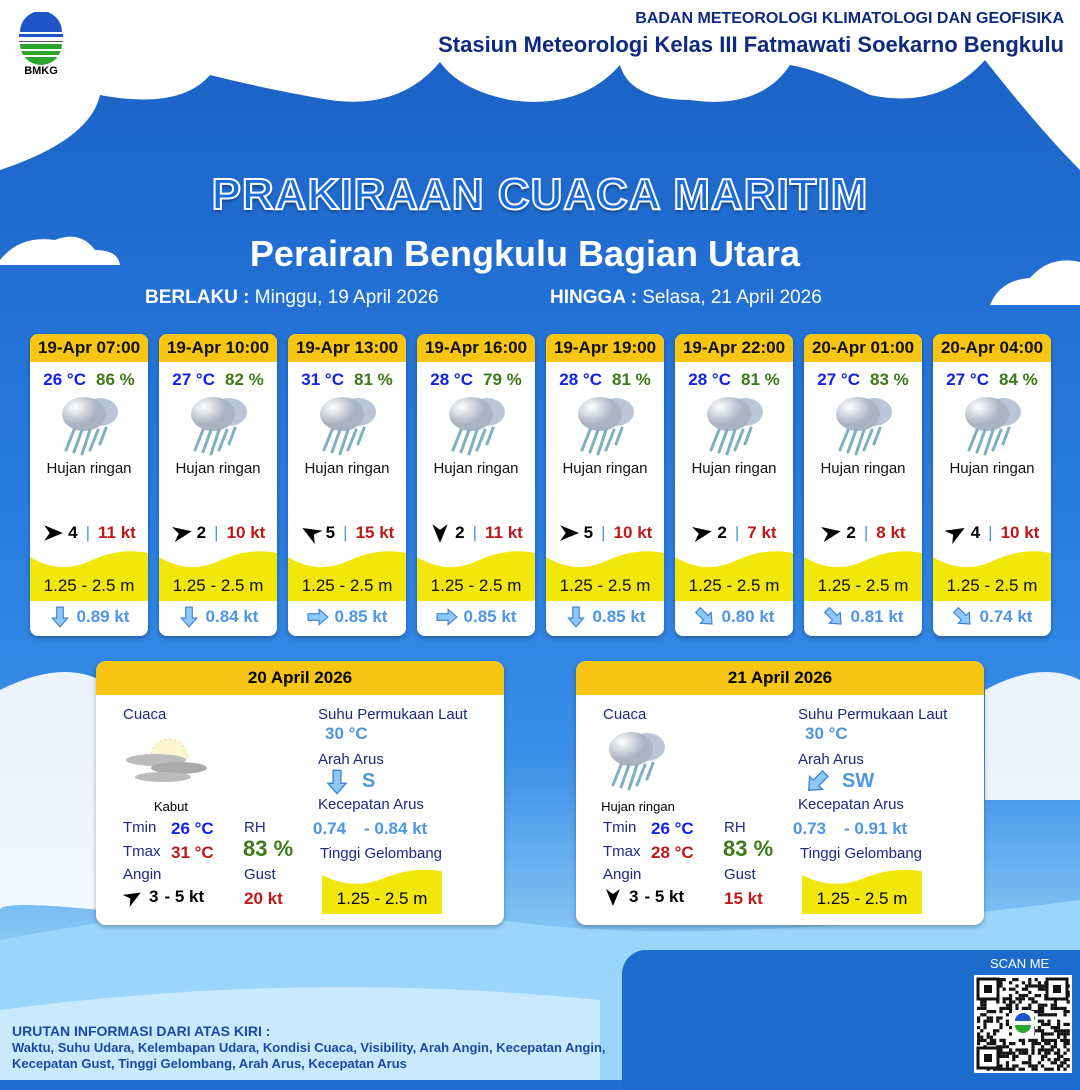 The width and height of the screenshot is (1080, 1090). I want to click on air-temp: 26 °C, so click(64, 379).